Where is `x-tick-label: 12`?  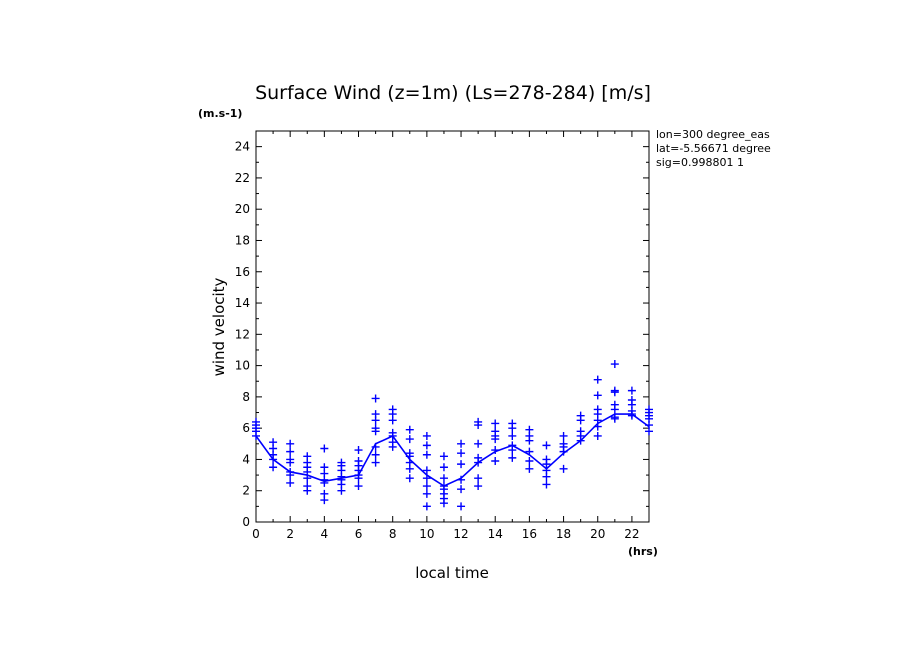
x-tick-label: 12 is located at coordinates (460, 534).